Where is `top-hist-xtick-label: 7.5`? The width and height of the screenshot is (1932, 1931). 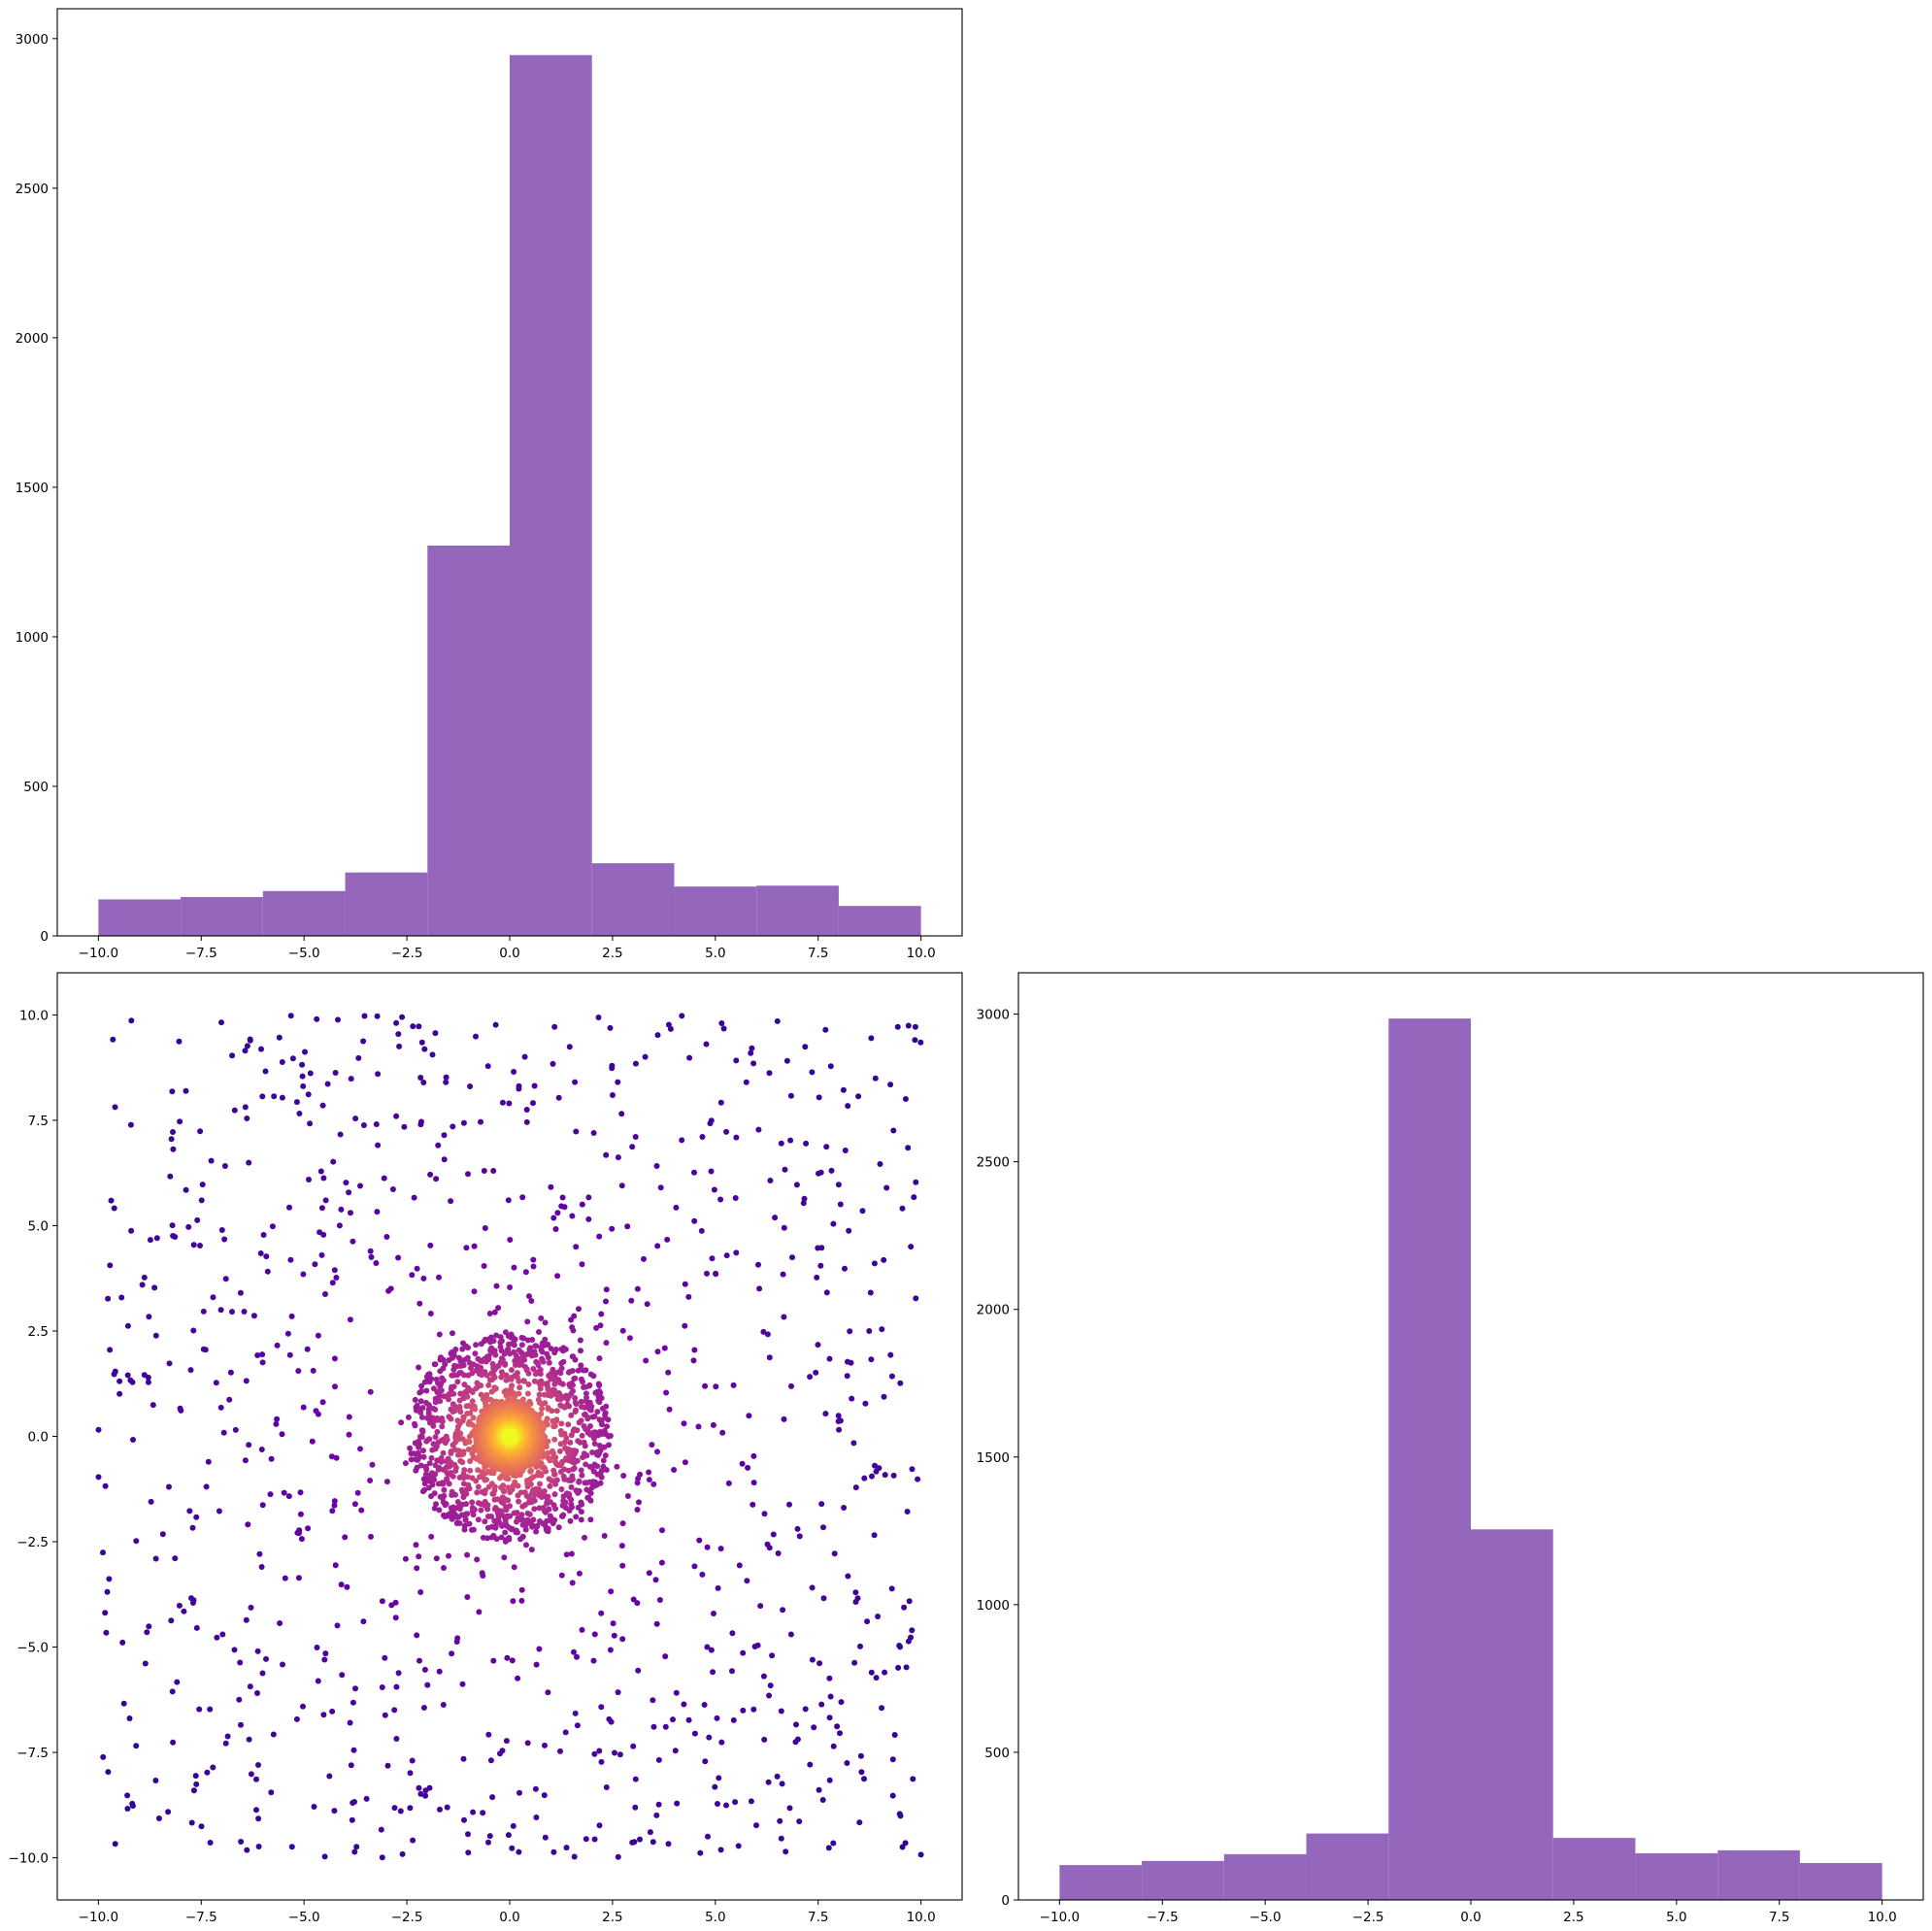 top-hist-xtick-label: 7.5 is located at coordinates (818, 953).